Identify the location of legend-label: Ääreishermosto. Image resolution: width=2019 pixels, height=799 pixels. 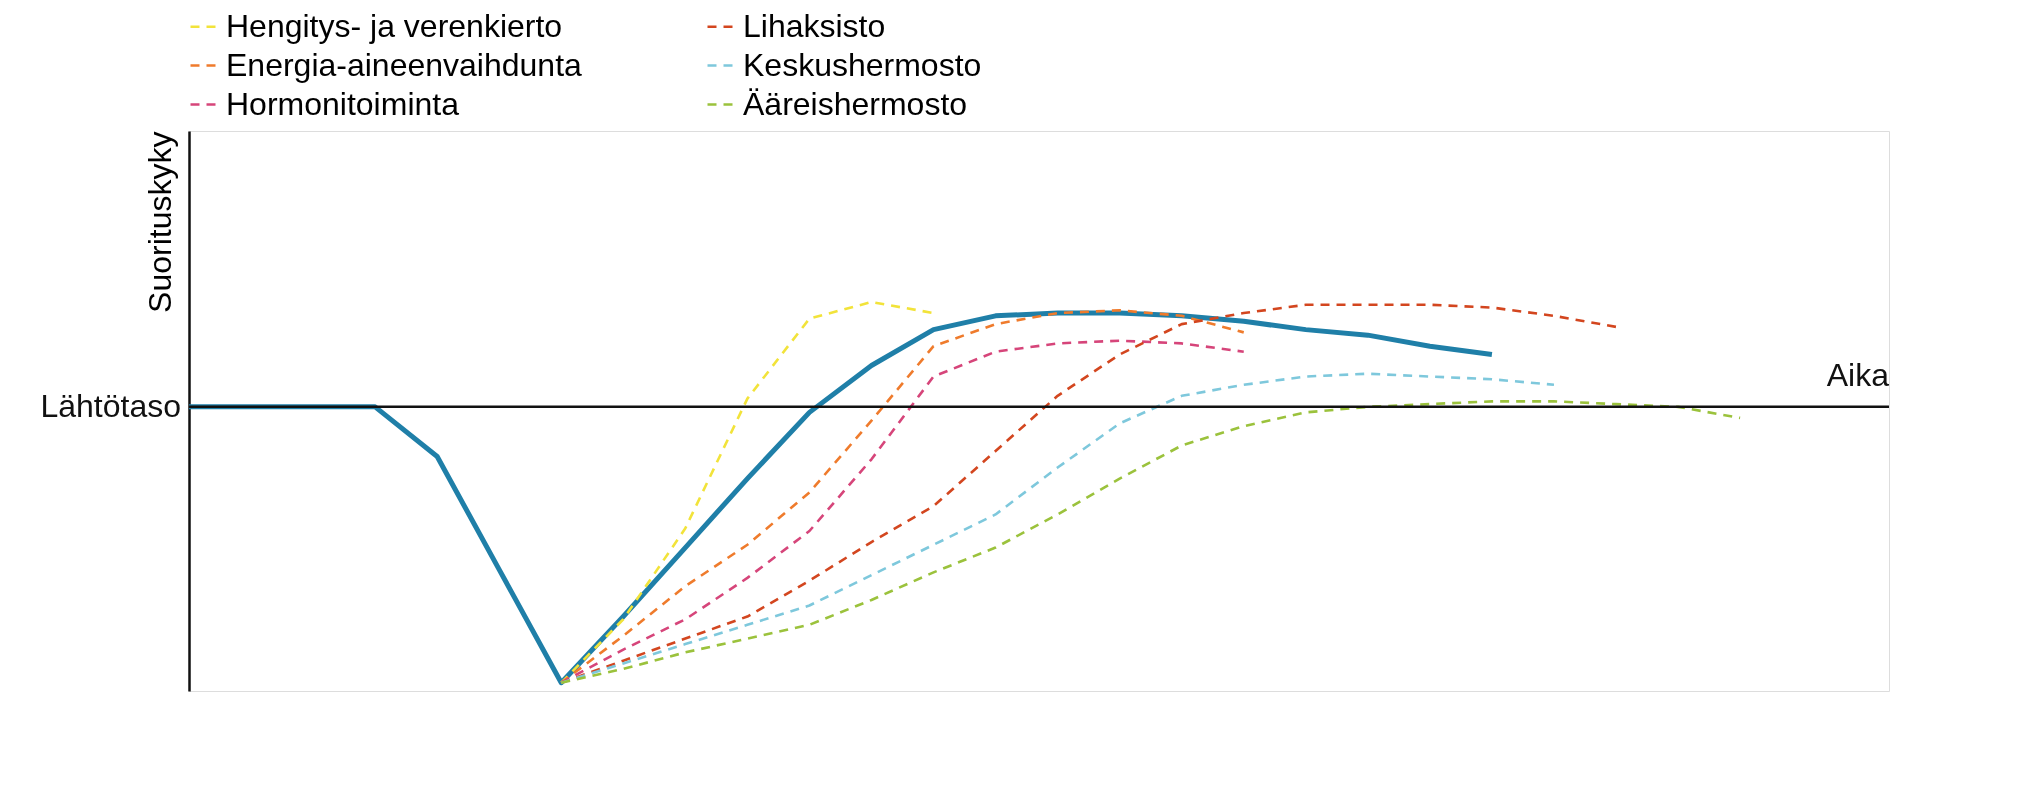
(855, 103).